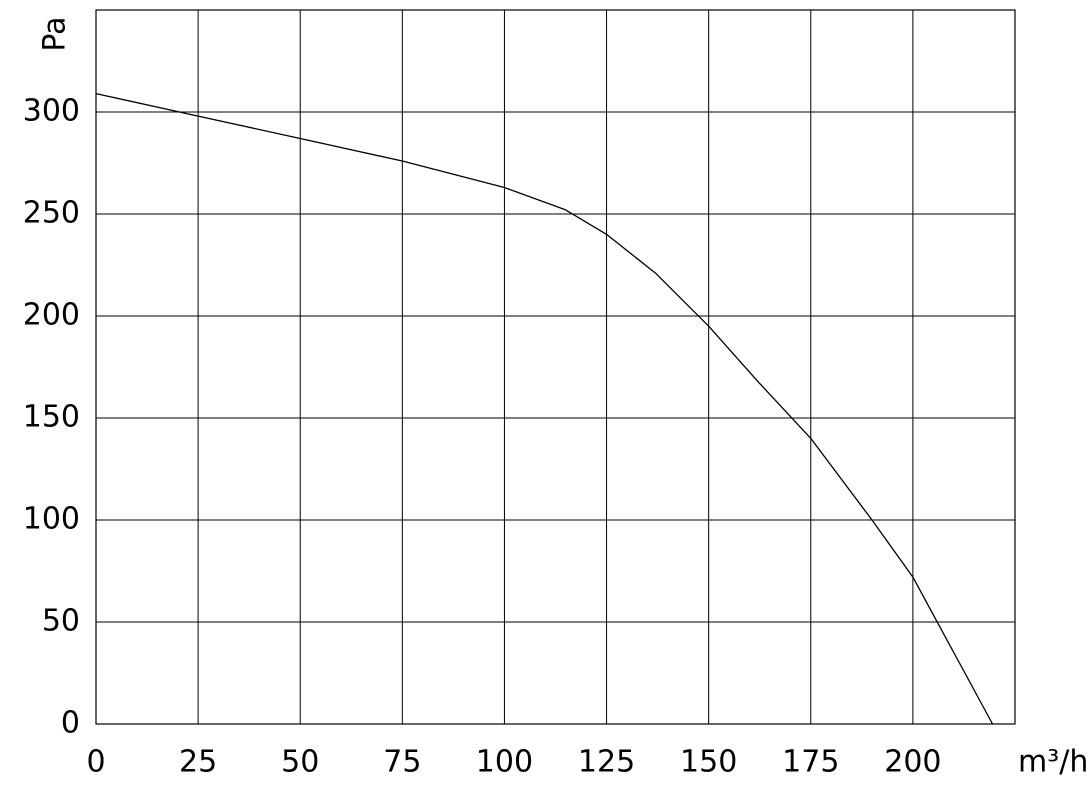  I want to click on x-tick-label: 175, so click(810, 762).